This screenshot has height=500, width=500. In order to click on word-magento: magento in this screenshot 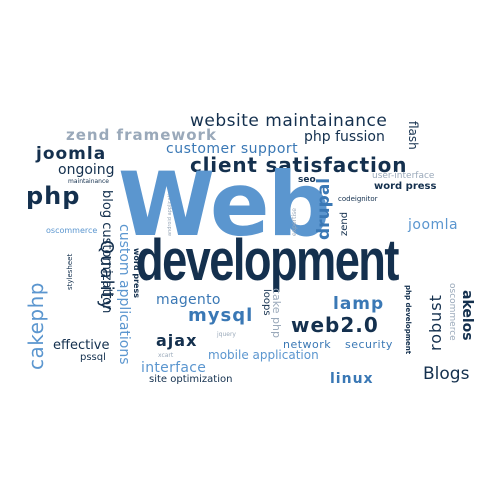, I will do `click(188, 300)`.